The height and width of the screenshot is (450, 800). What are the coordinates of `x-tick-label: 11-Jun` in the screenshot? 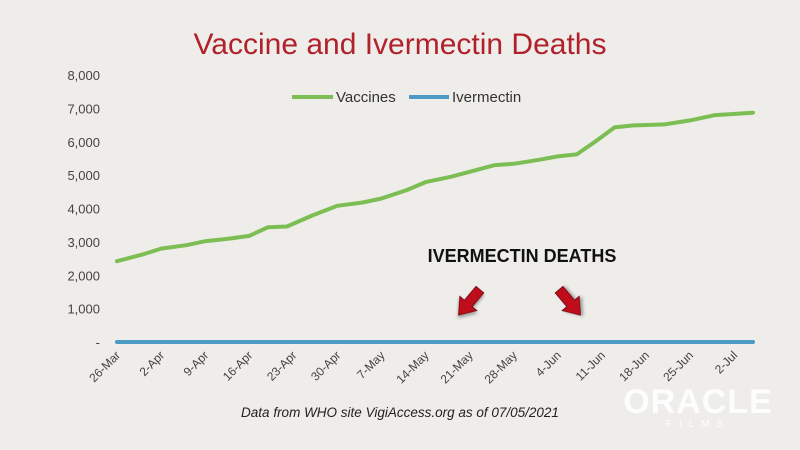 It's located at (590, 365).